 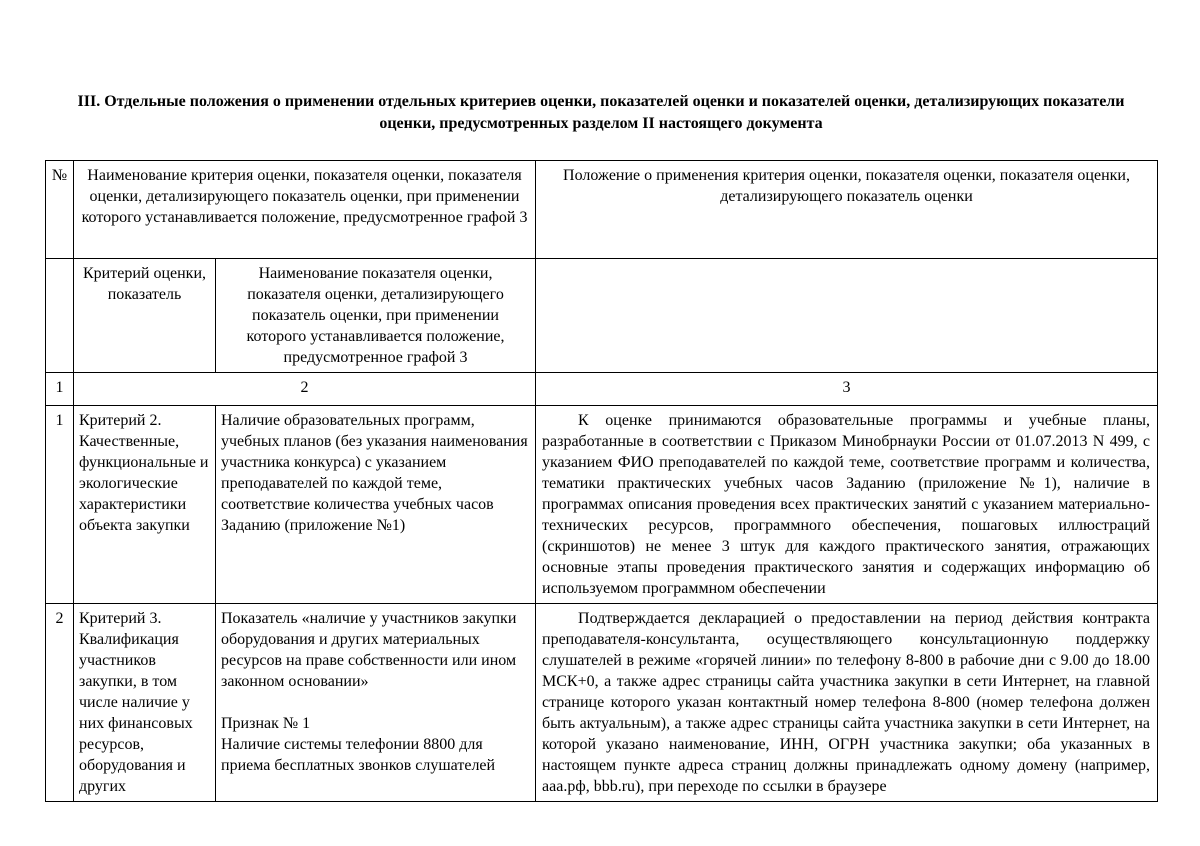 I want to click on row-number: 1, so click(x=59, y=504).